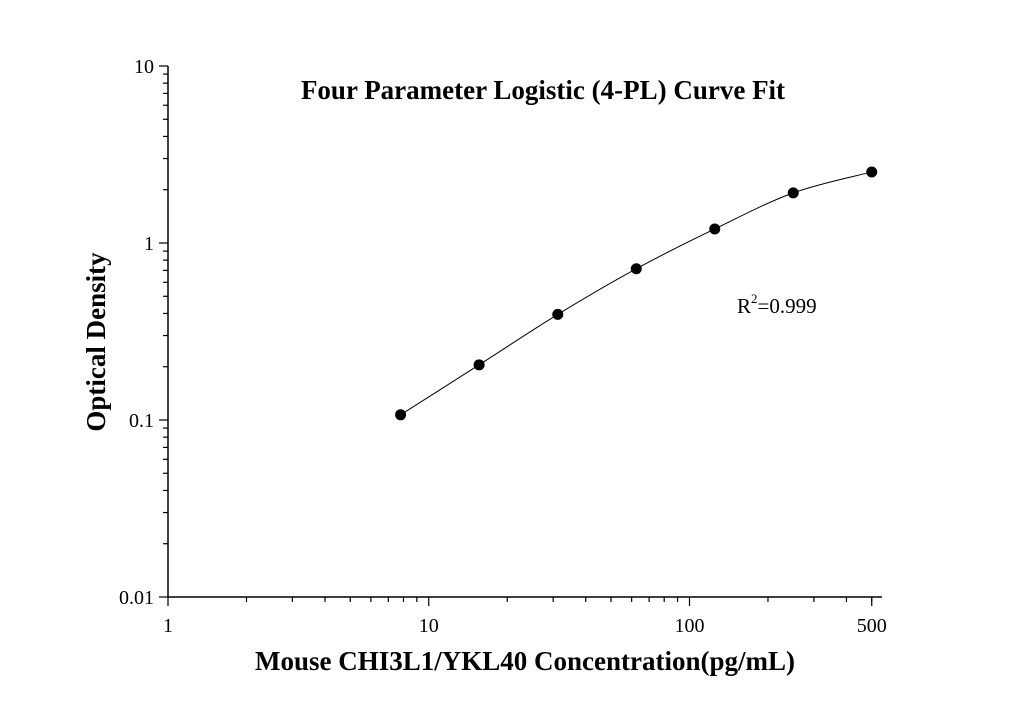  I want to click on y-tick-labels: 0.01 0.1 1 10, so click(136, 332).